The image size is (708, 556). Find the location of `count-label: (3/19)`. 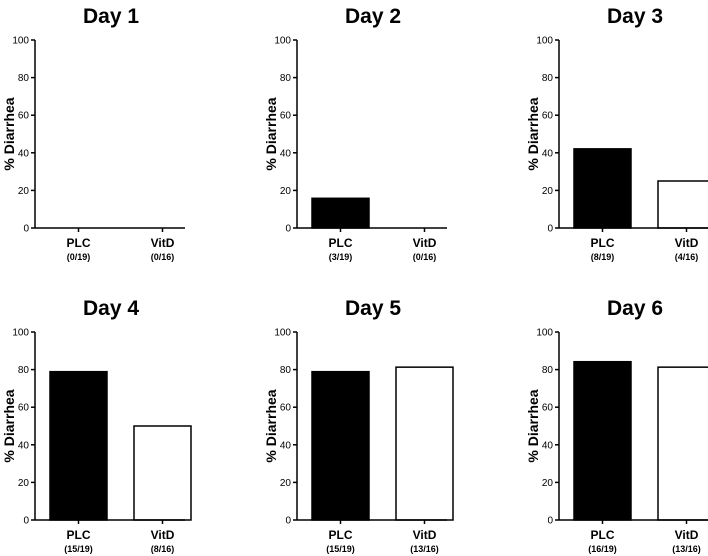

count-label: (3/19) is located at coordinates (341, 257).